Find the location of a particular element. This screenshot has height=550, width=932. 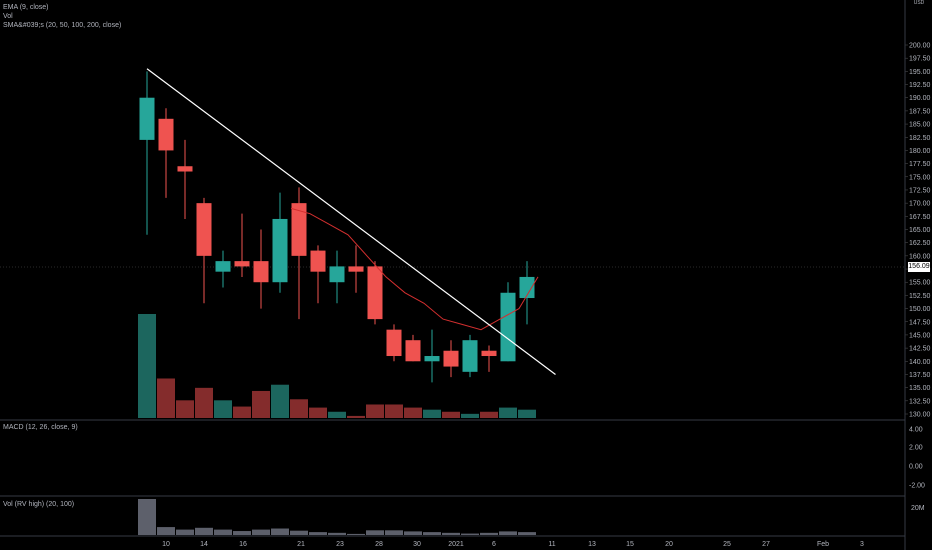

price-tick-label: 142.50 is located at coordinates (920, 349).